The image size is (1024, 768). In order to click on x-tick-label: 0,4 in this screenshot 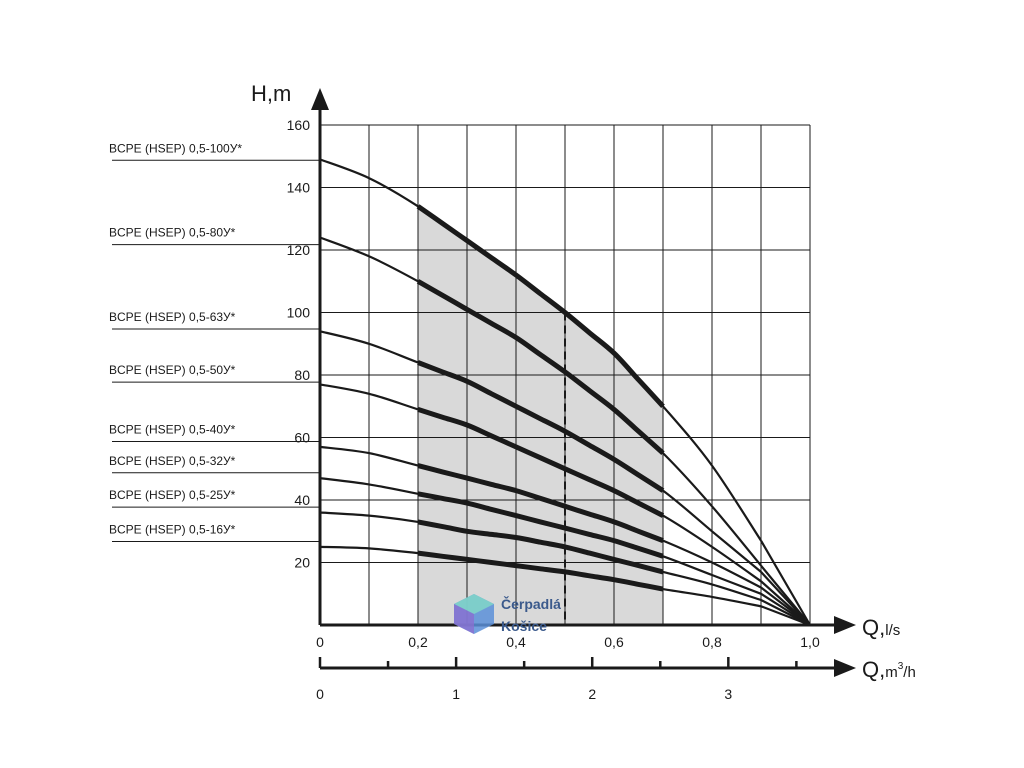, I will do `click(516, 642)`.